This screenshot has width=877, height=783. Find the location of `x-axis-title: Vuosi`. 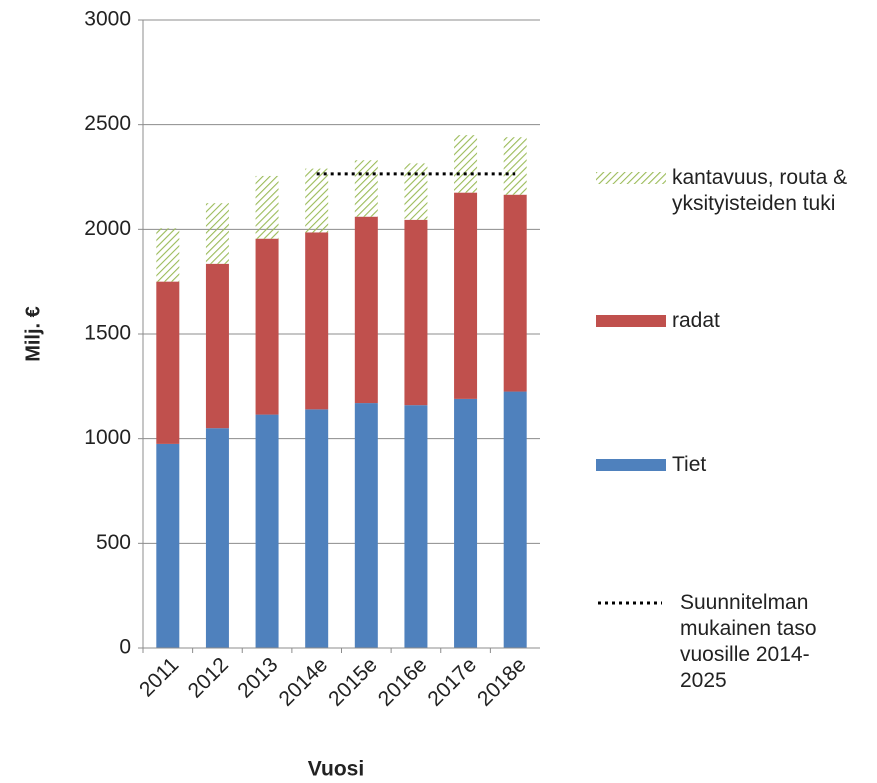

x-axis-title: Vuosi is located at coordinates (336, 769).